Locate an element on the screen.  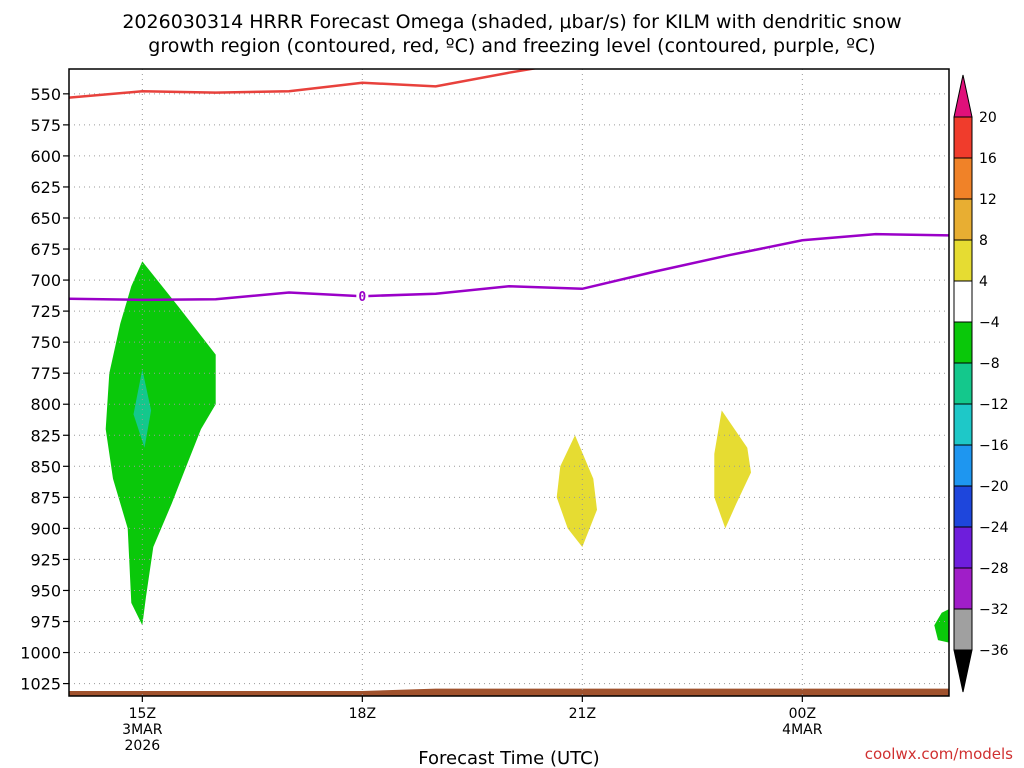
credit-text: coolwx.com/models is located at coordinates (939, 754).